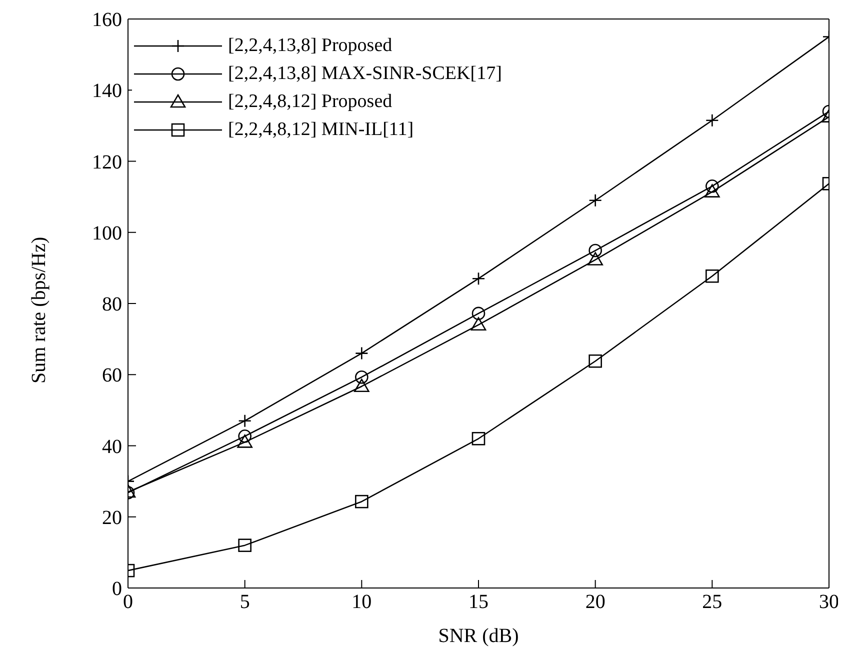 Image resolution: width=846 pixels, height=658 pixels. I want to click on legend-label: [2,2,4,13,8] MAX-SINR-SCEK[17], so click(365, 74).